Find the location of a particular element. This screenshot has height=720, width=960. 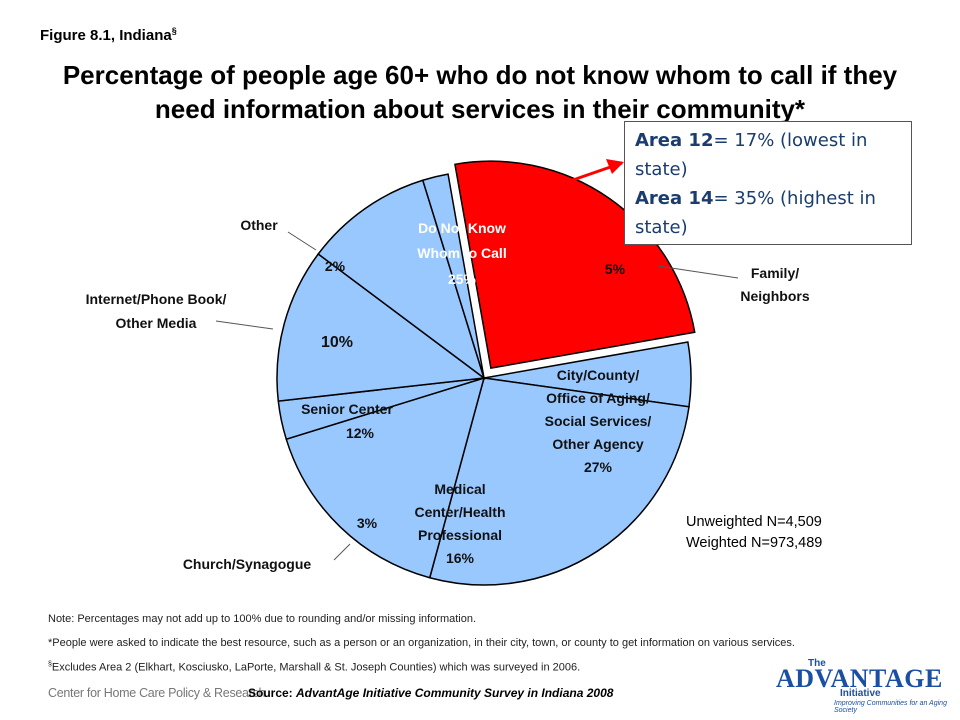

label-family-pct: 5% is located at coordinates (615, 269).